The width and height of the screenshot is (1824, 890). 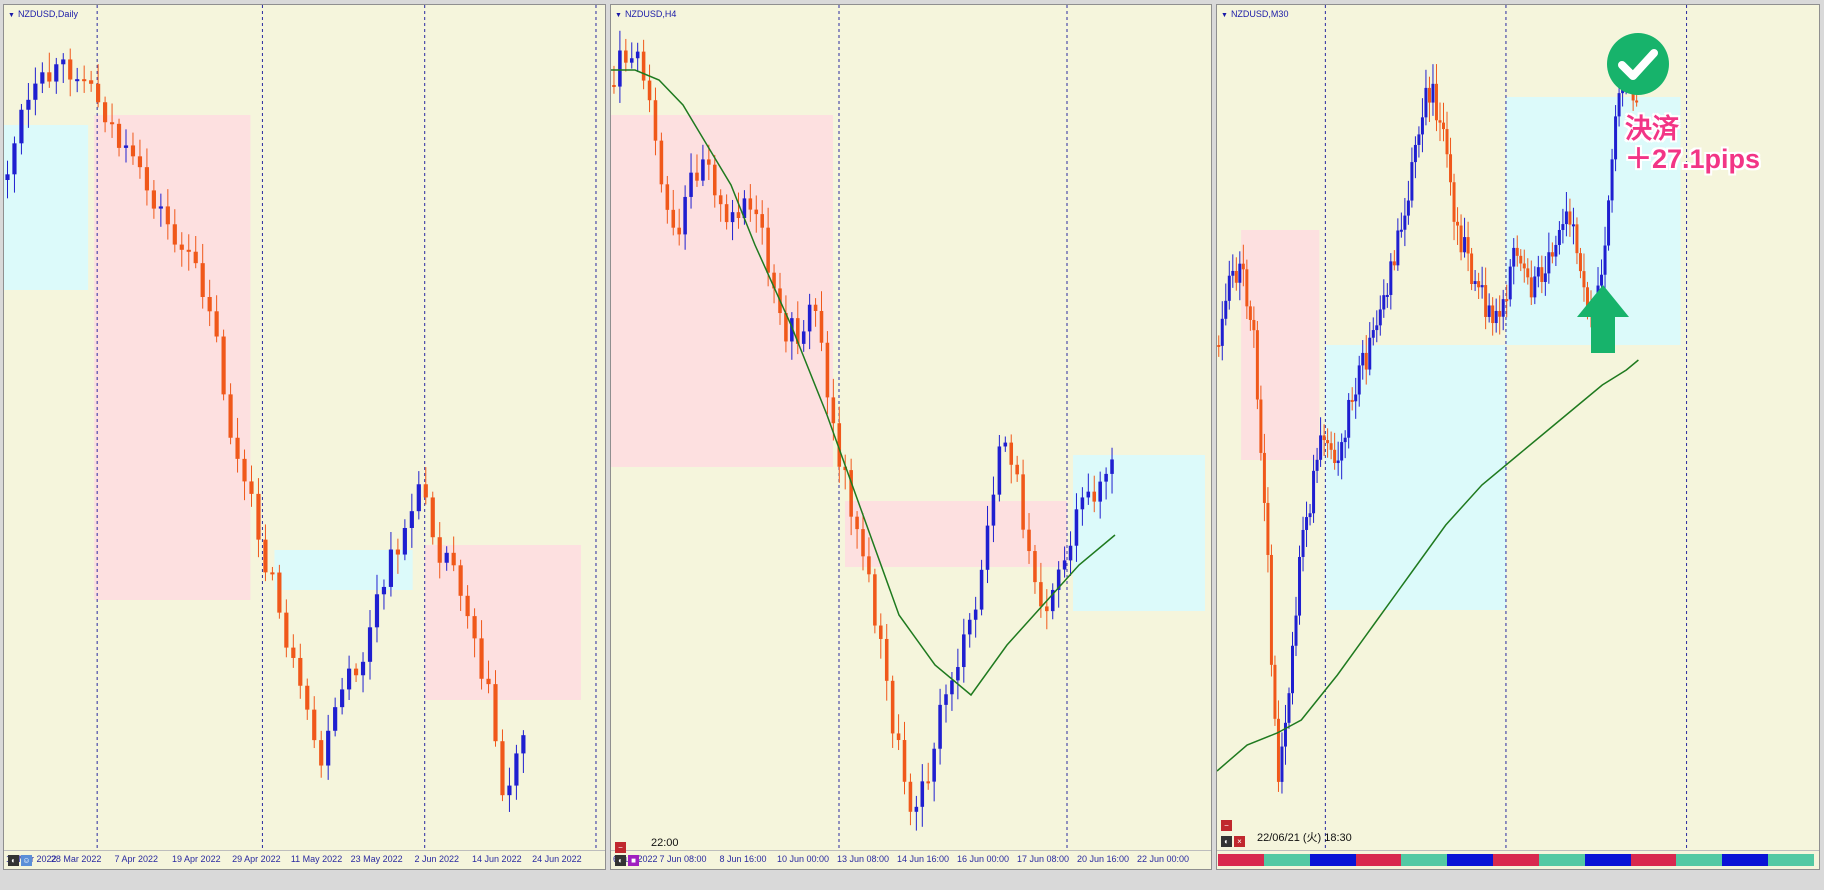 What do you see at coordinates (436, 859) in the screenshot?
I see `x-axis-label: 2 Jun 2022` at bounding box center [436, 859].